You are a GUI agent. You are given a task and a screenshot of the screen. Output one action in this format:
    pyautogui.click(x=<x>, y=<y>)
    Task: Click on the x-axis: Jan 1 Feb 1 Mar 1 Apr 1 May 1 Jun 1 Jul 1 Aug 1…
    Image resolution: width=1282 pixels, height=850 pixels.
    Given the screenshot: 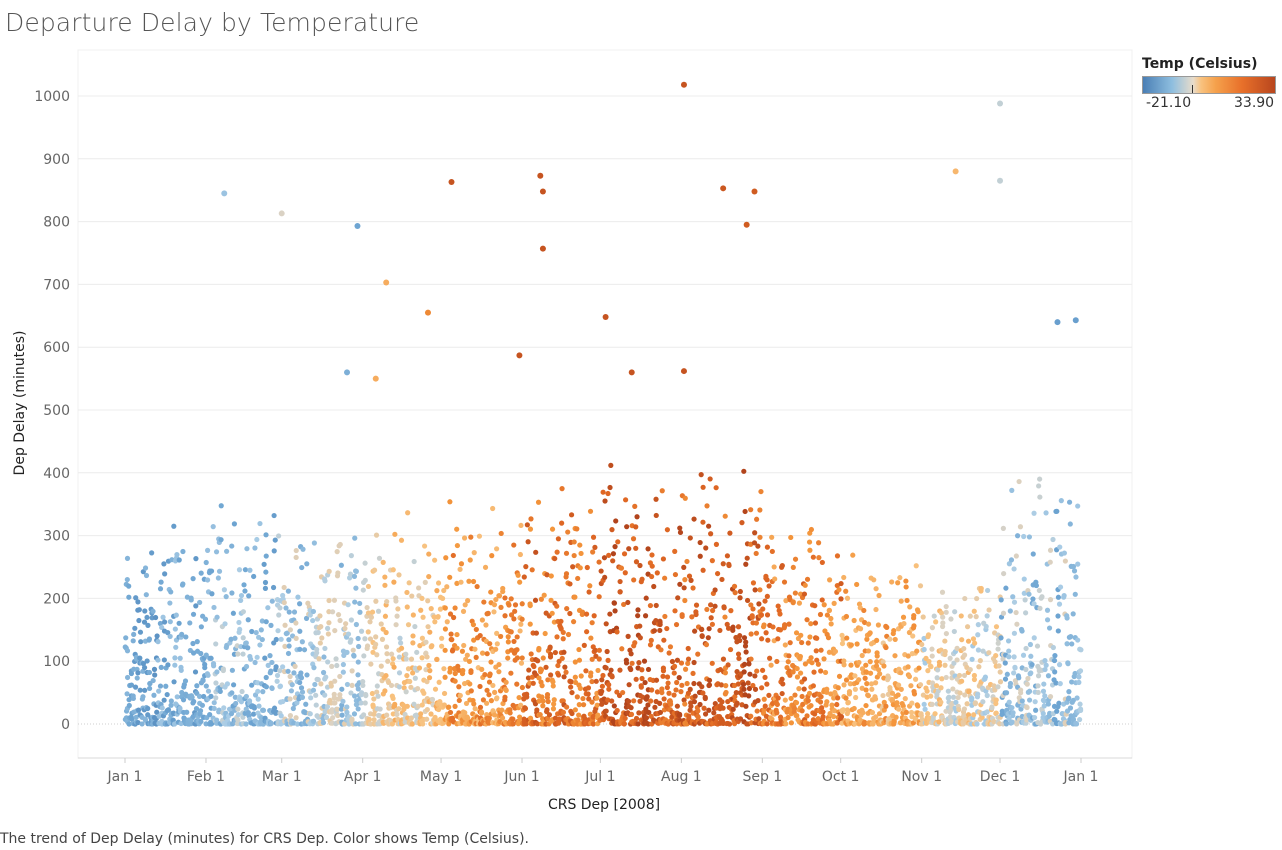 What is the action you would take?
    pyautogui.click(x=605, y=771)
    